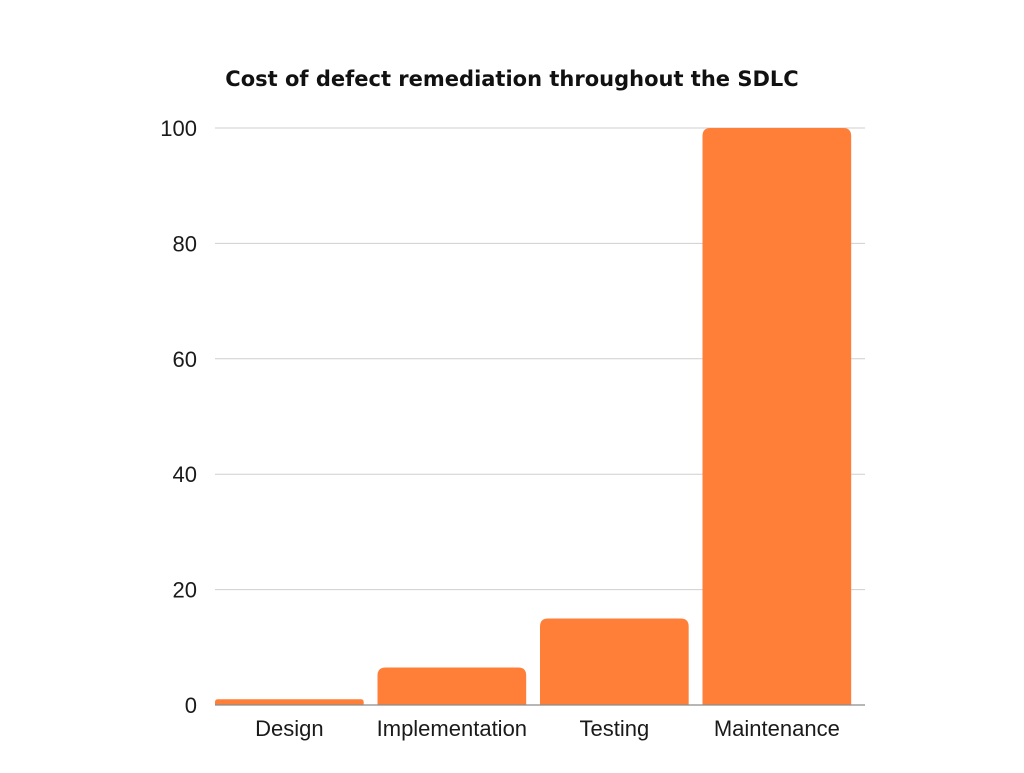  What do you see at coordinates (185, 474) in the screenshot?
I see `y-tick-label: 40` at bounding box center [185, 474].